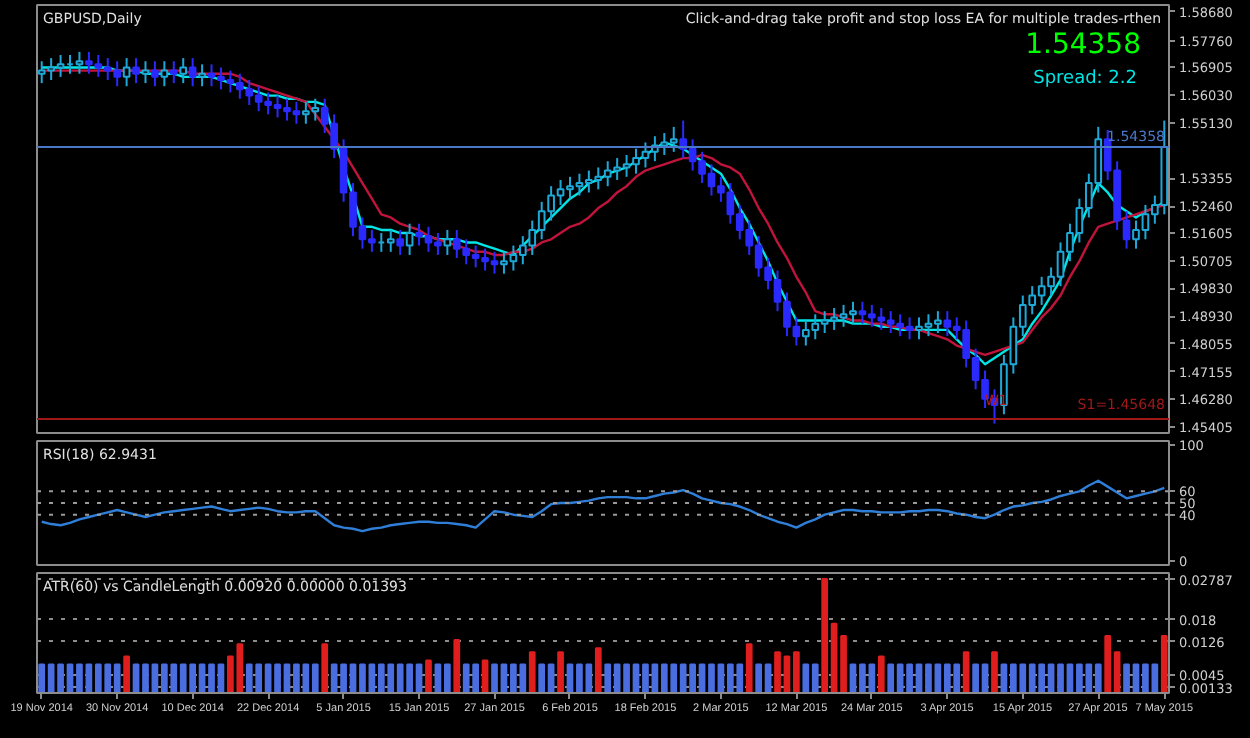  I want to click on annotation: Spread: 2.2, so click(1085, 79).